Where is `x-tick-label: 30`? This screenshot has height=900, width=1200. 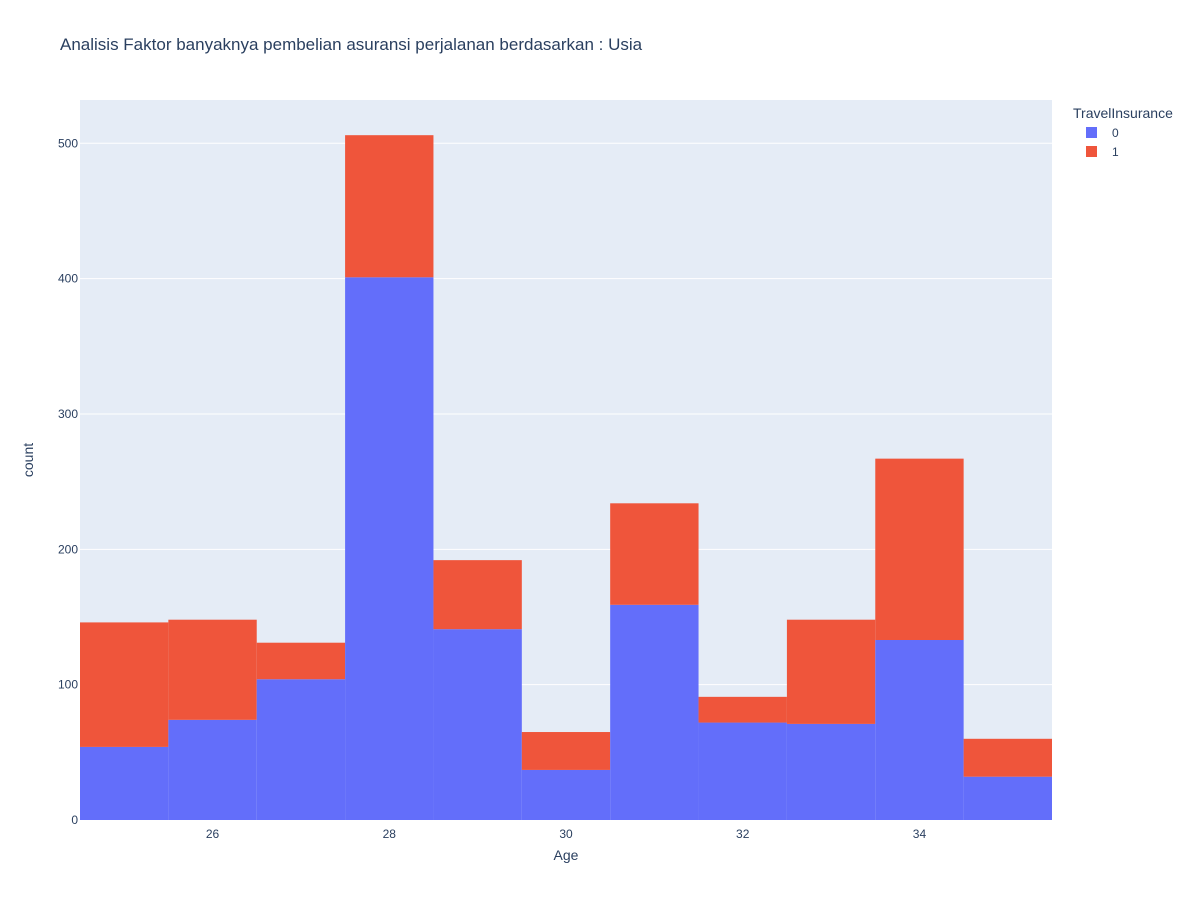 x-tick-label: 30 is located at coordinates (566, 834).